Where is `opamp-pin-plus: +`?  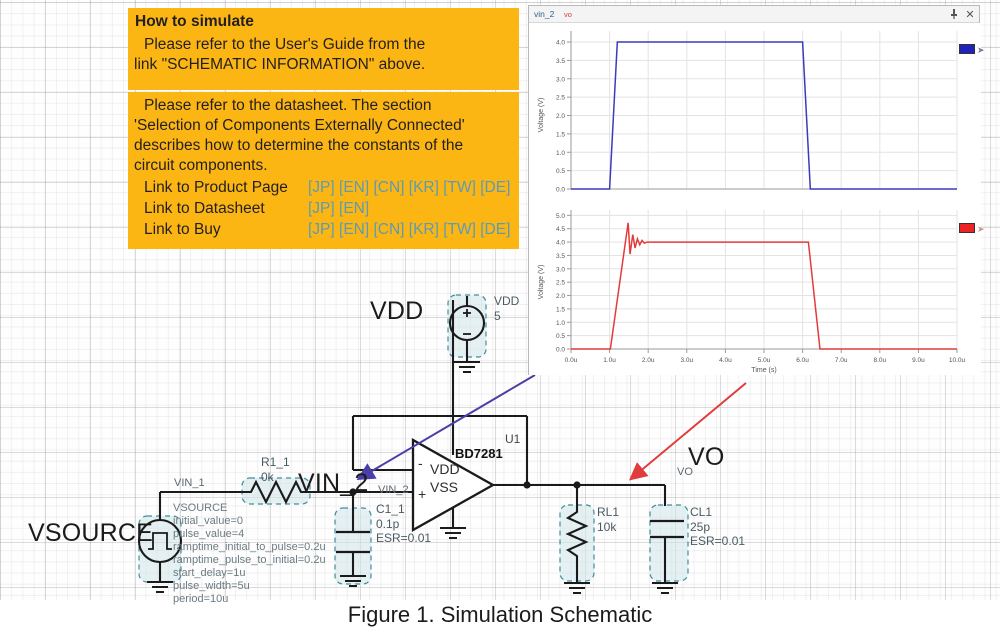 opamp-pin-plus: + is located at coordinates (422, 494).